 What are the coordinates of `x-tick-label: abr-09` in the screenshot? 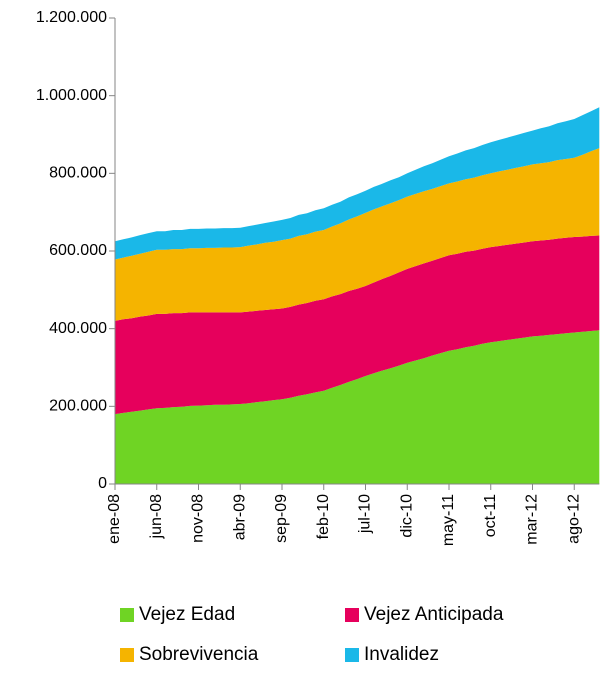 It's located at (239, 517).